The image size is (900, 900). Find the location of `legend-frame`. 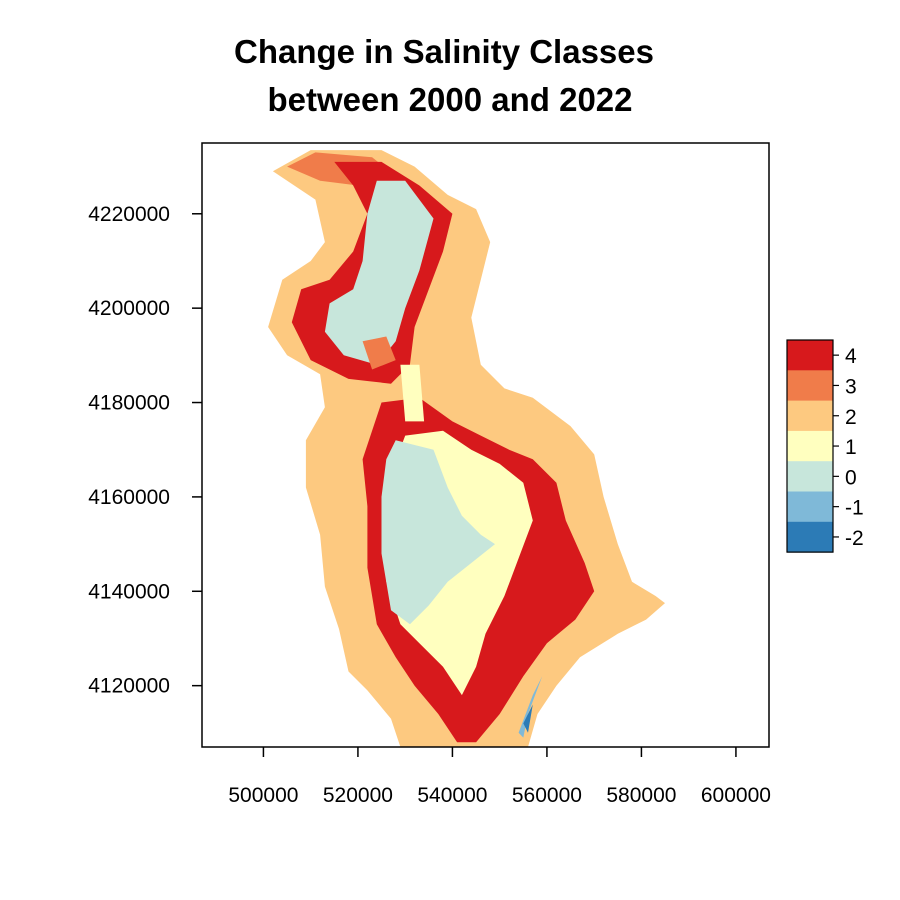

legend-frame is located at coordinates (810, 446).